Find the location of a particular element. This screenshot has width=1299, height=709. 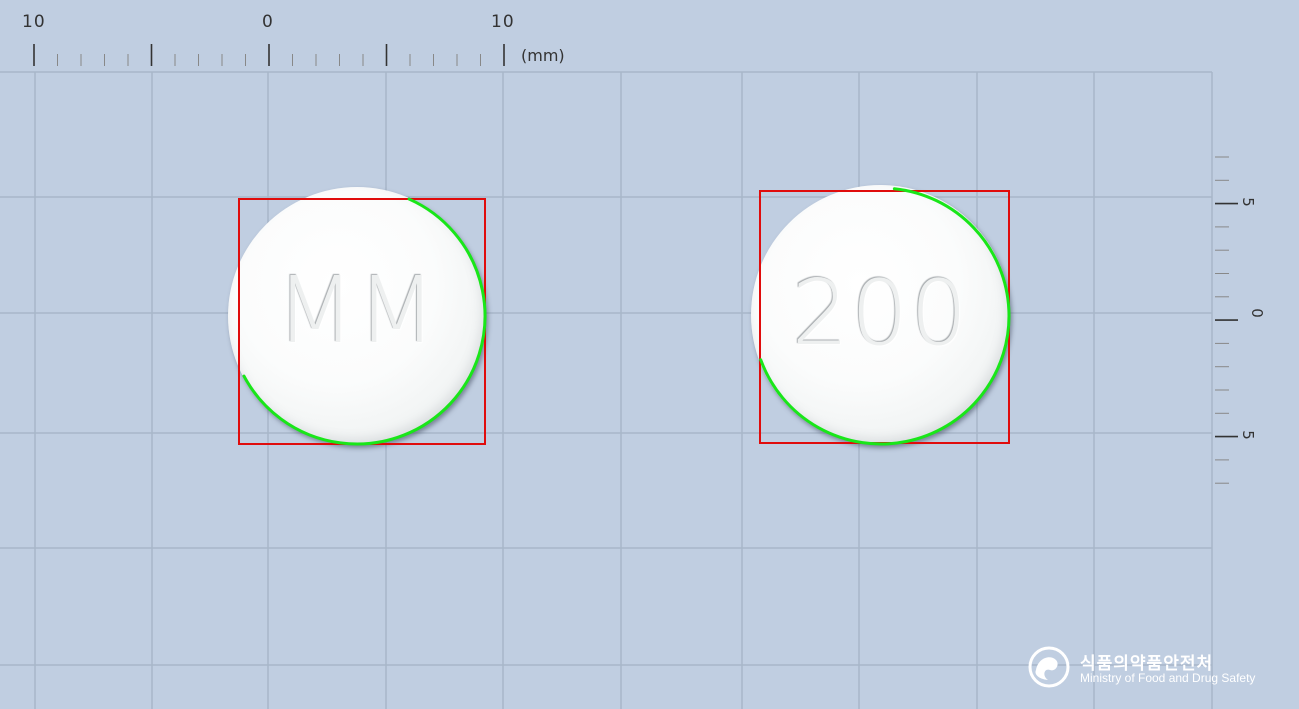

tablet-imprint-200: 200 is located at coordinates (880, 313).